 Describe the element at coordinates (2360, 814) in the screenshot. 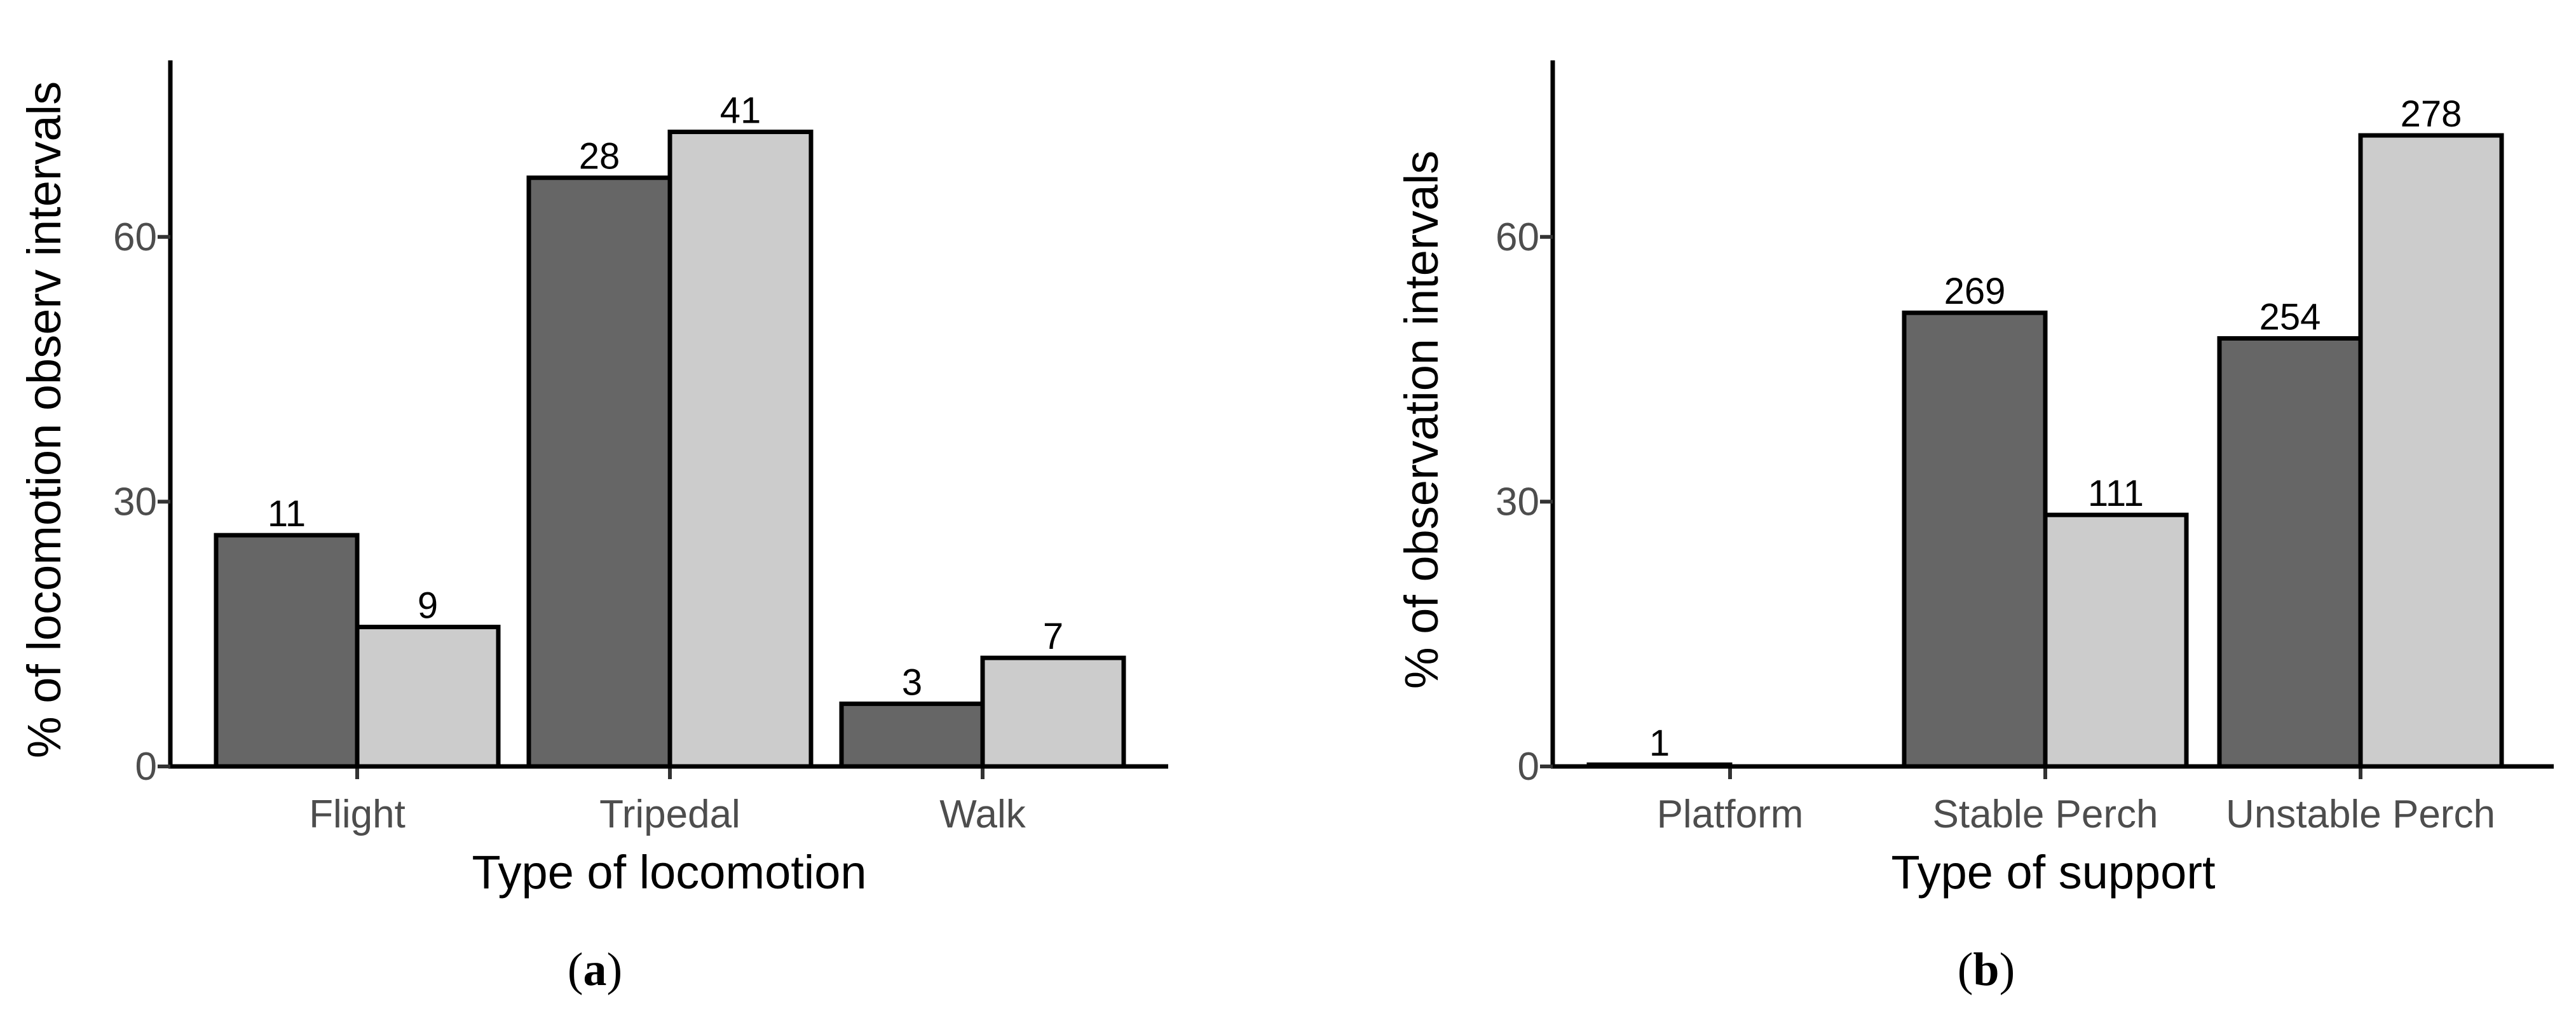

I see `x-tick-label: Unstable Perch` at that location.